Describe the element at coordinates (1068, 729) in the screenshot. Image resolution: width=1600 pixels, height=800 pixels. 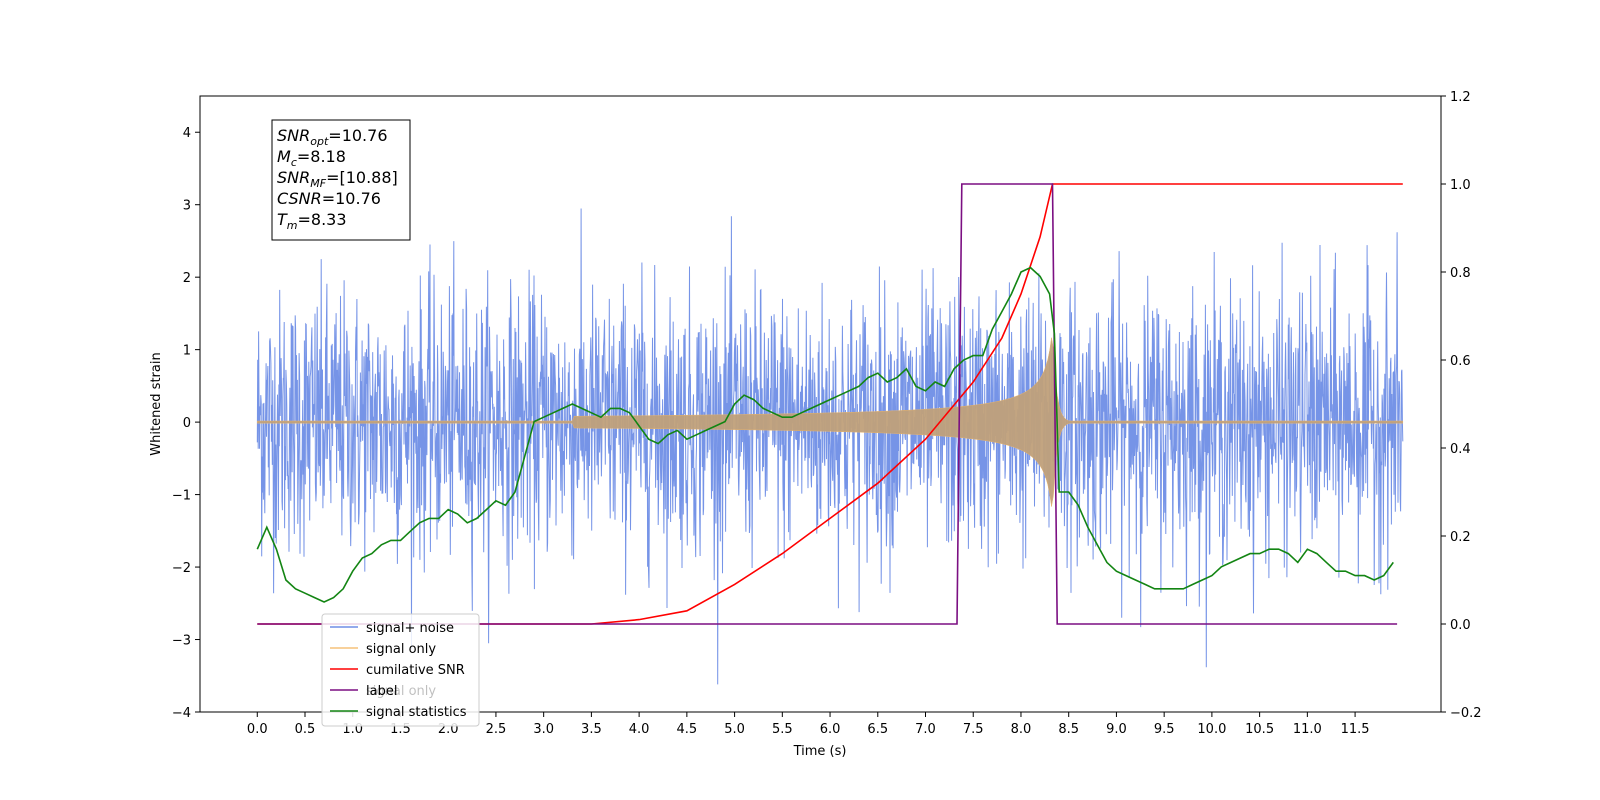
I see `x-tick-label: 8.5` at that location.